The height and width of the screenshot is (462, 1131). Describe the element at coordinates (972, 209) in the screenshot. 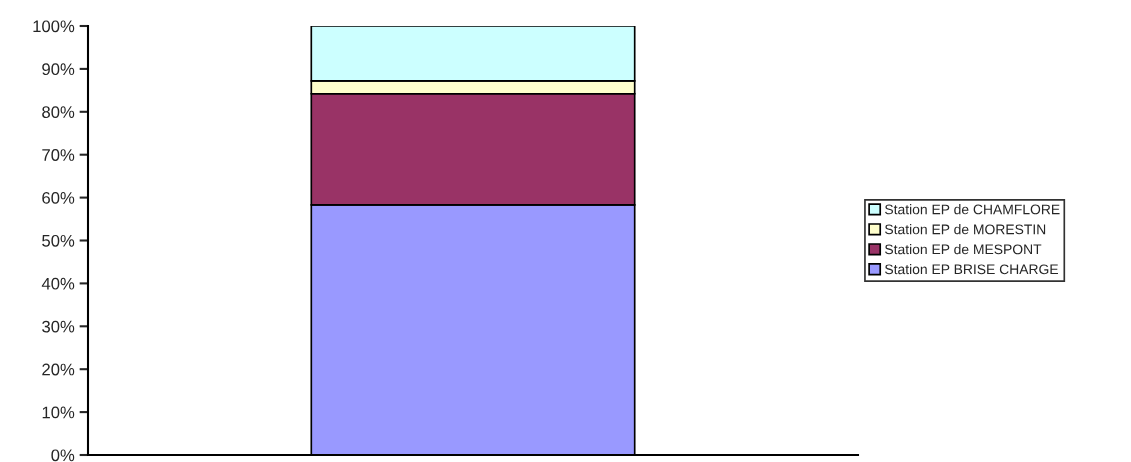

I see `legend-label: Station EP de CHAMFLORE` at that location.